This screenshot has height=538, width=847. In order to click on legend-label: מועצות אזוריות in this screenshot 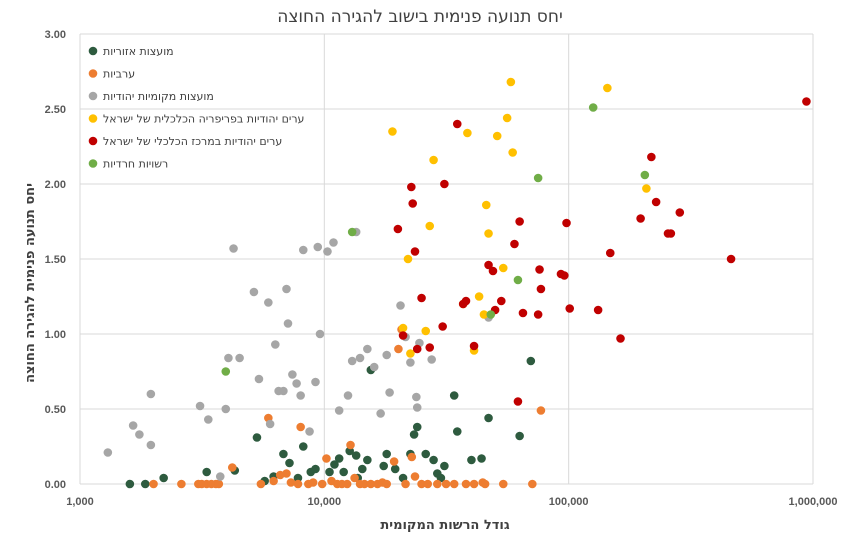, I will do `click(138, 51)`.